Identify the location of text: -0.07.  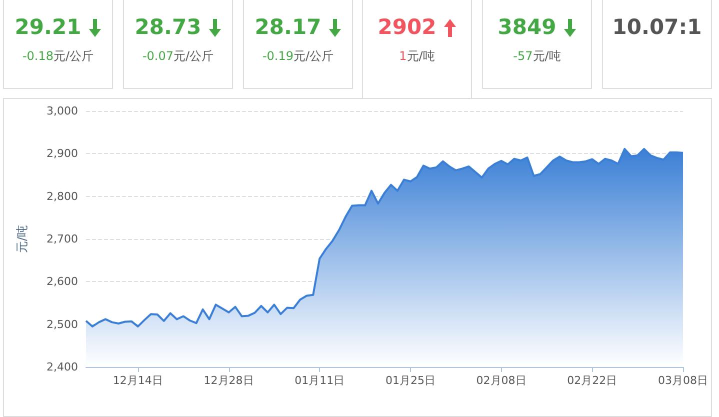
(158, 56).